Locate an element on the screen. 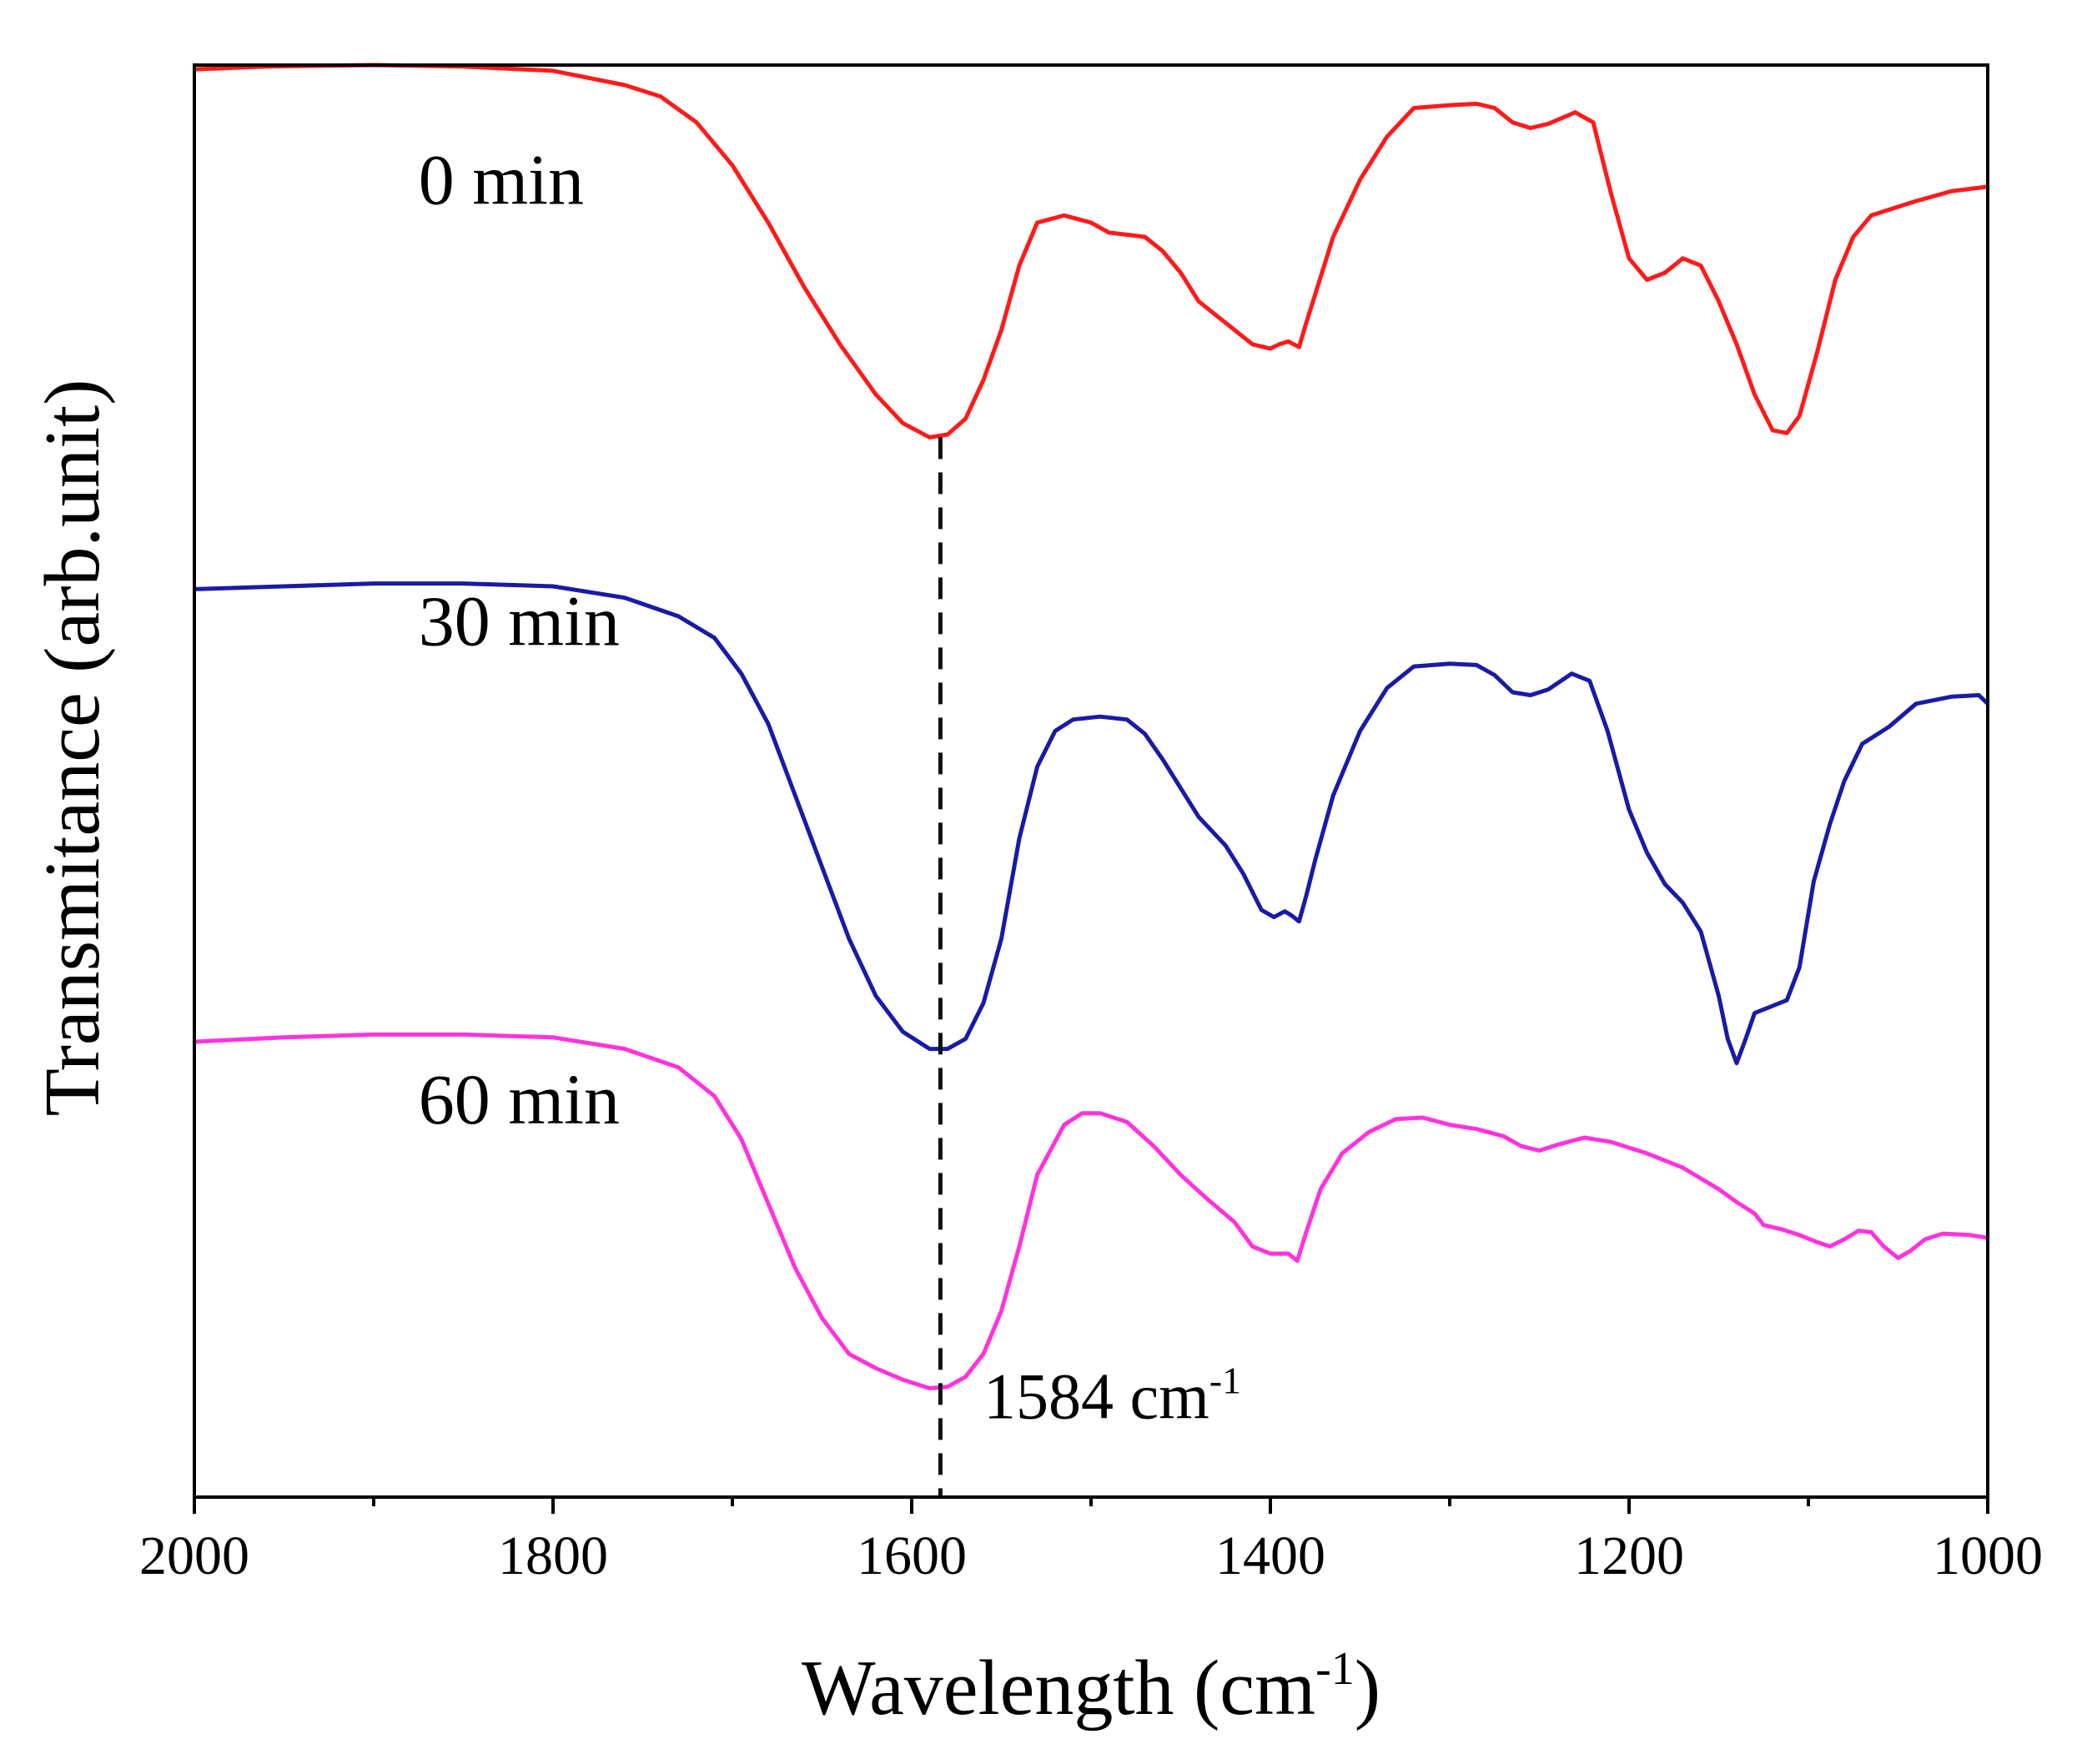  x-axis-ticks: 2000 1800 1600 1400 1200 1000 is located at coordinates (1091, 1541).